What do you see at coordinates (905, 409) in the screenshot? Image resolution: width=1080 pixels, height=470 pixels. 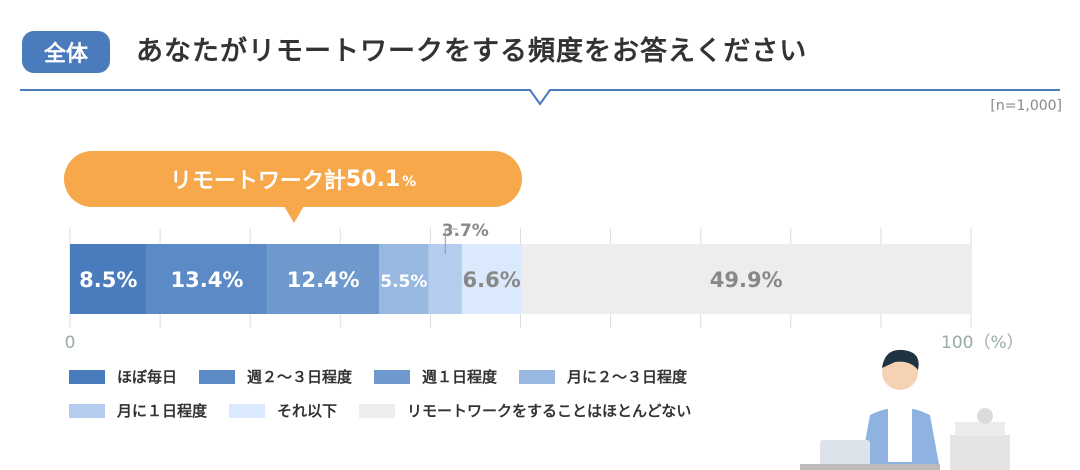 I see `person-with-laptop-illustration` at bounding box center [905, 409].